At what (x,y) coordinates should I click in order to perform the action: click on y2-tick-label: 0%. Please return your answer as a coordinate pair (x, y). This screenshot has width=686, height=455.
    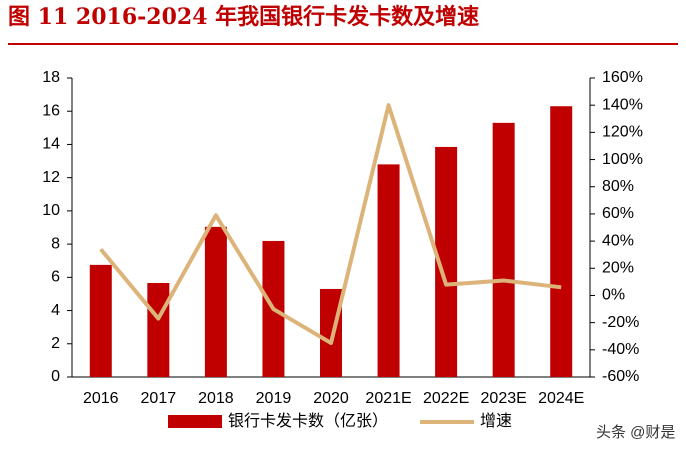
    Looking at the image, I should click on (613, 295).